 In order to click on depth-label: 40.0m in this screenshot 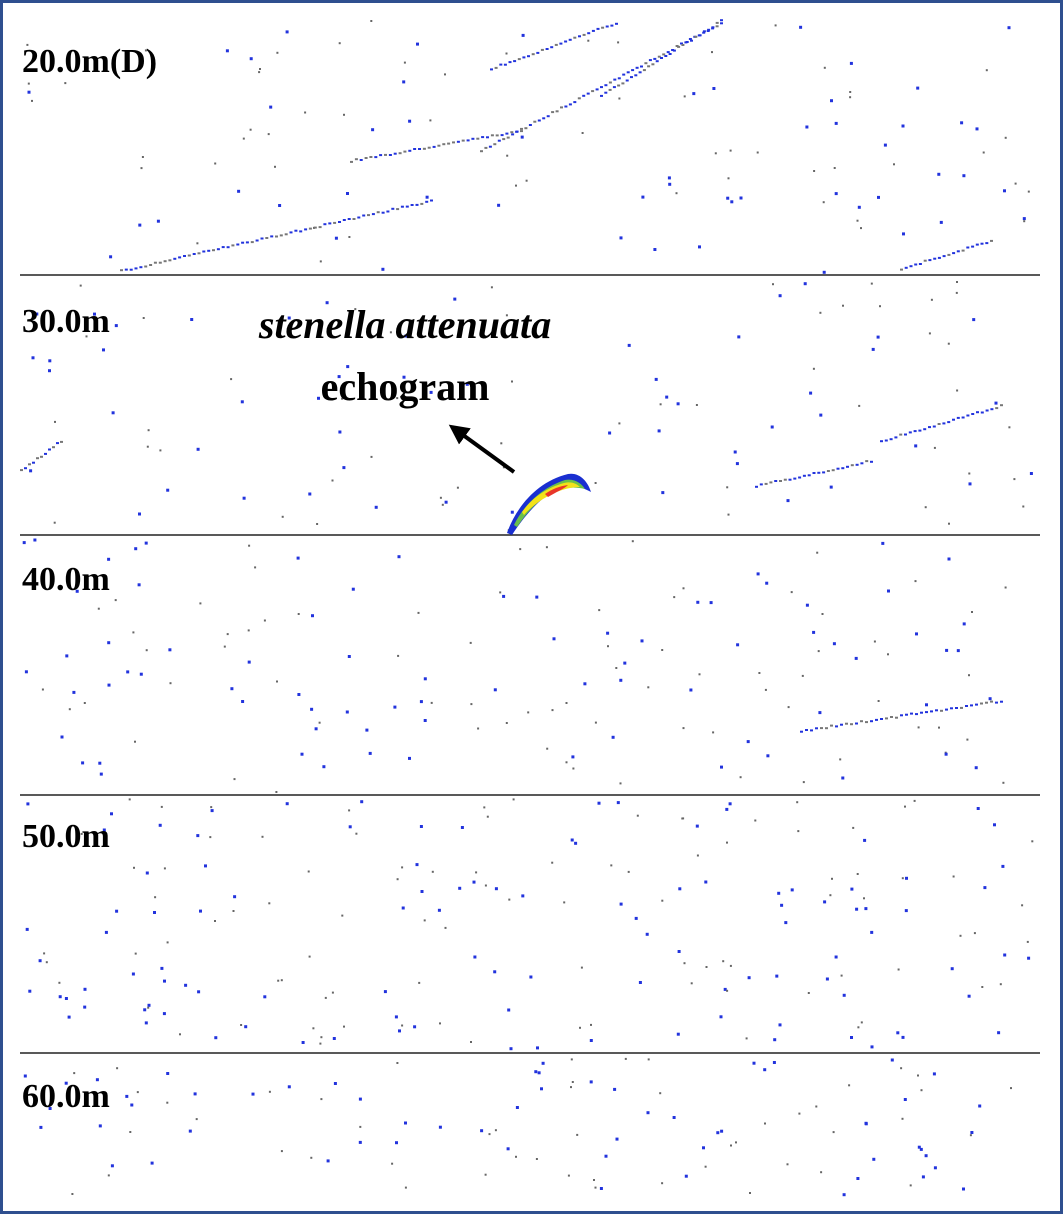, I will do `click(66, 579)`.